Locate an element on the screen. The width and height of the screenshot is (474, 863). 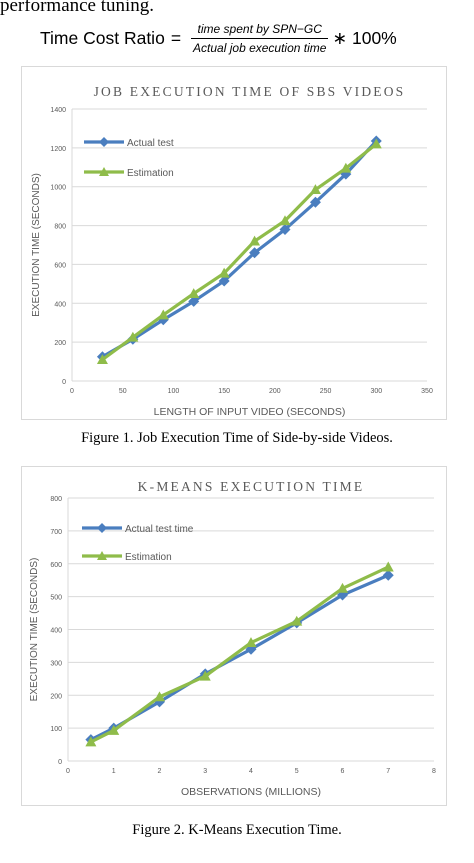
y-tick-label: 300 is located at coordinates (56, 663).